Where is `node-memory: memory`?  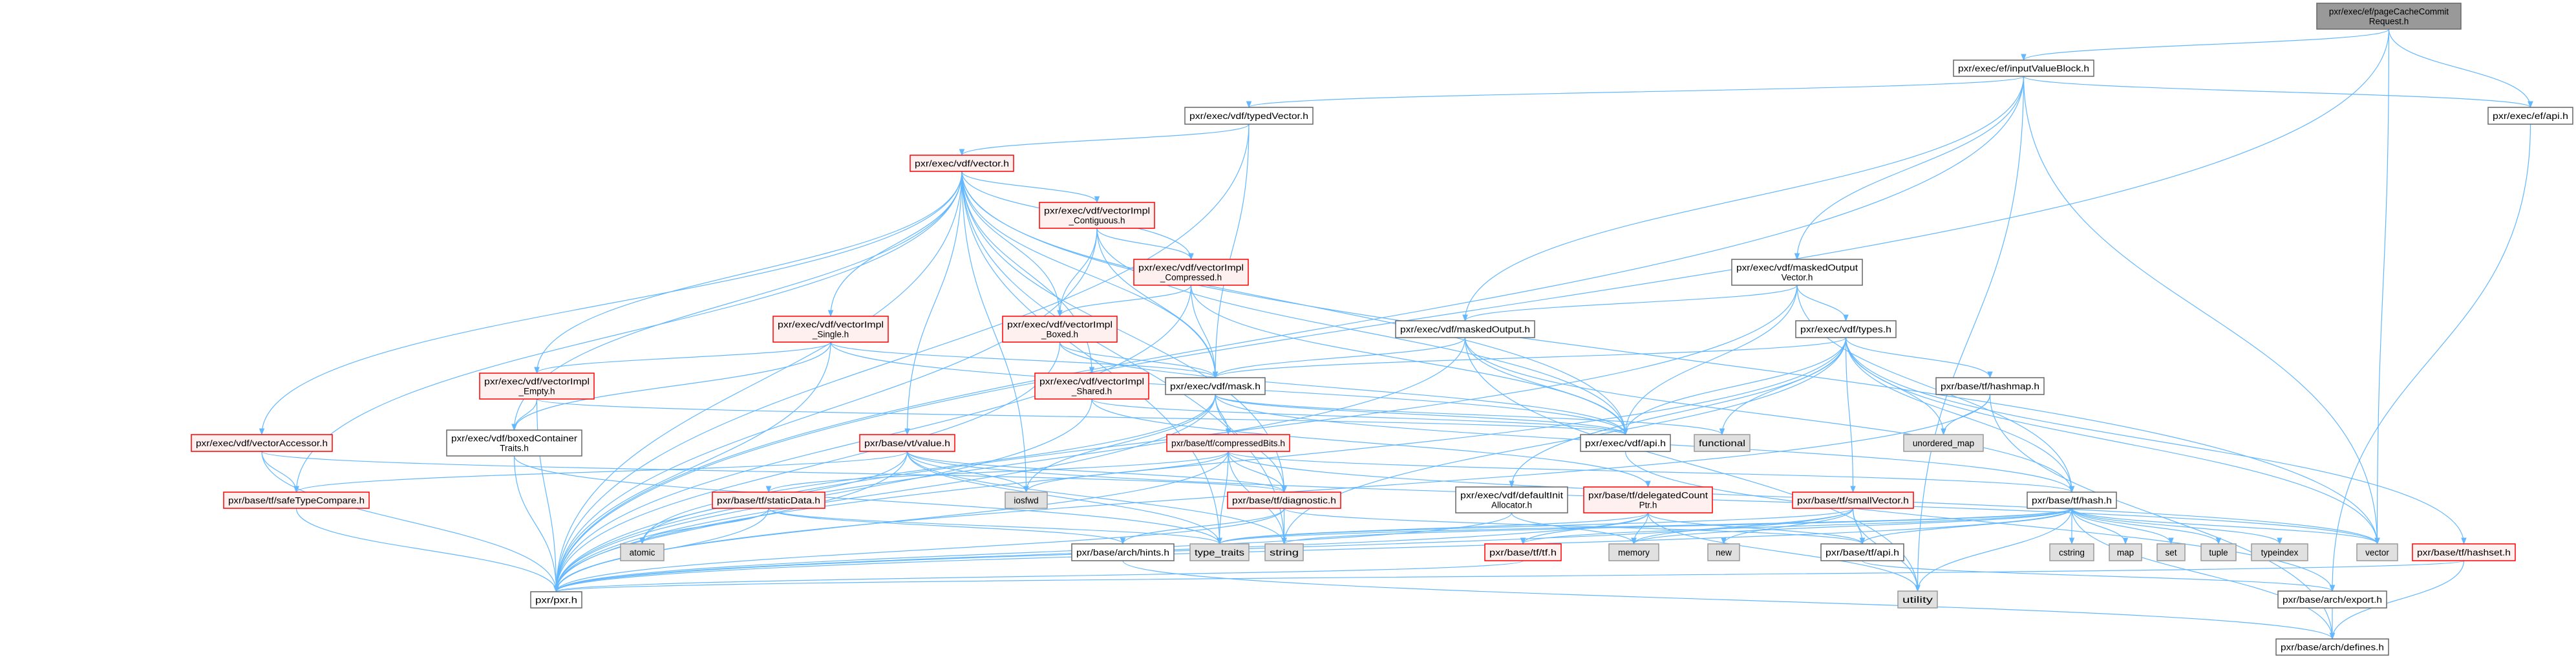
node-memory: memory is located at coordinates (1633, 552).